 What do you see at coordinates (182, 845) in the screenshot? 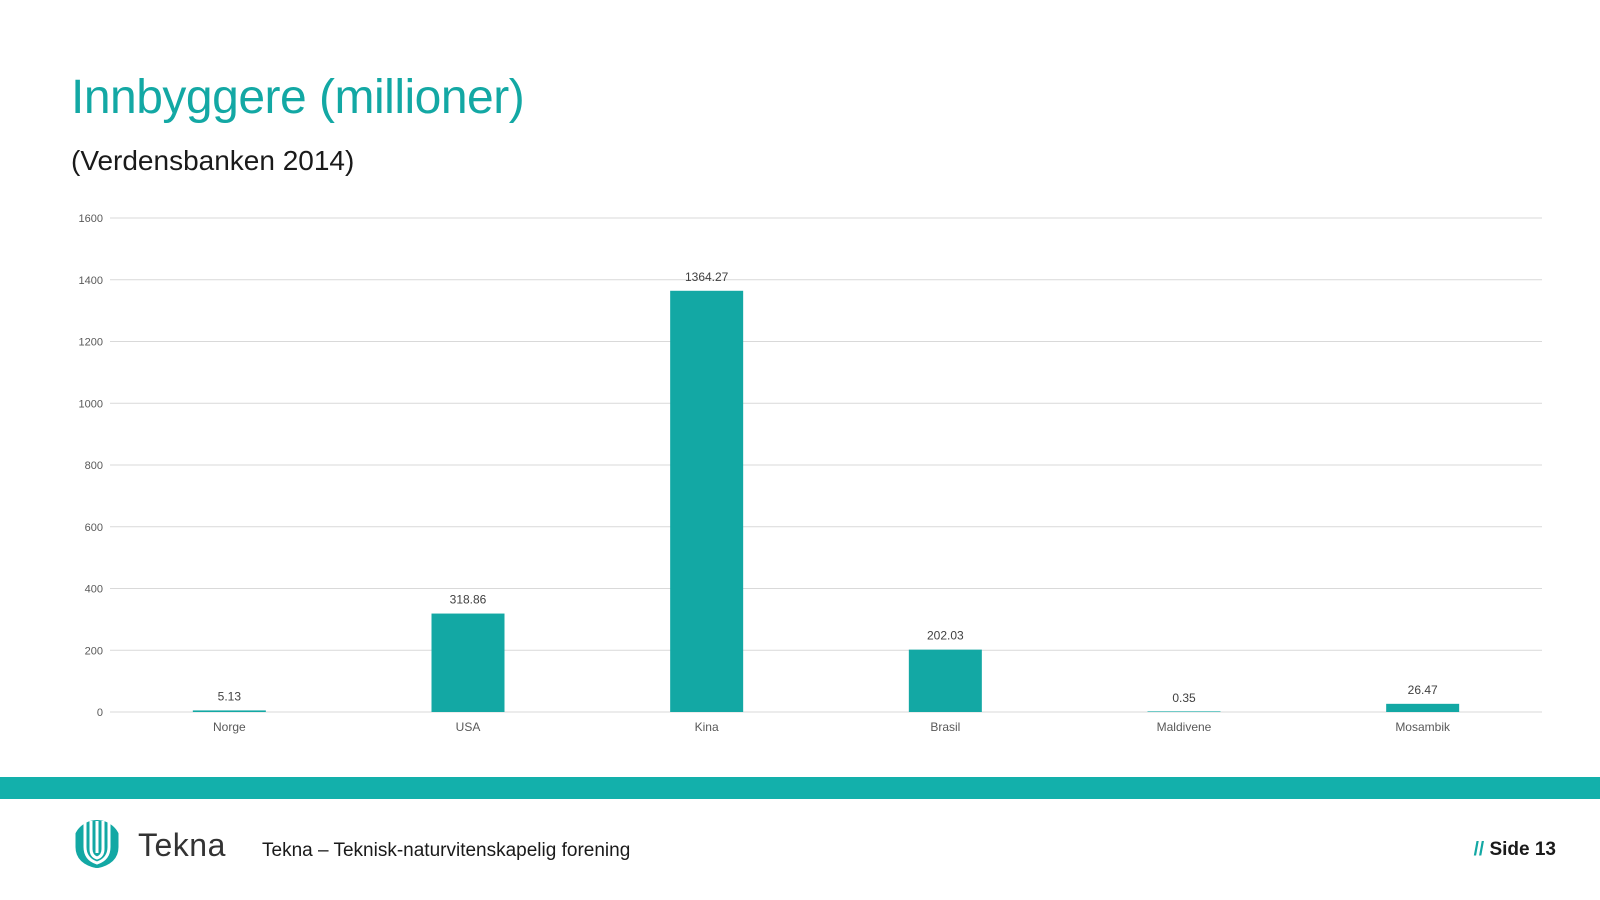
I see `logo-text: Tekna` at bounding box center [182, 845].